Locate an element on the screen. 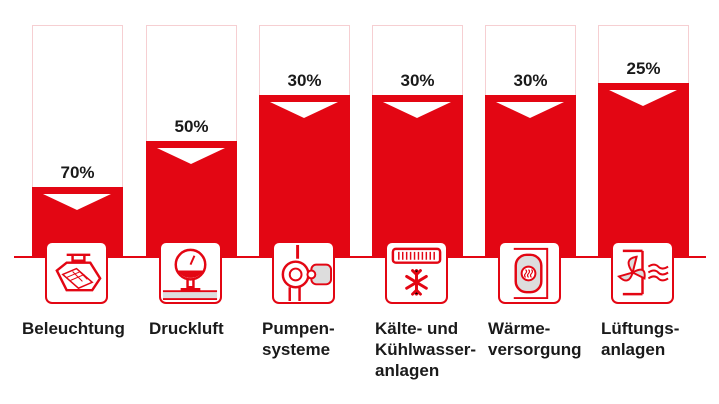 The width and height of the screenshot is (719, 404). data-label: 70% is located at coordinates (77, 173).